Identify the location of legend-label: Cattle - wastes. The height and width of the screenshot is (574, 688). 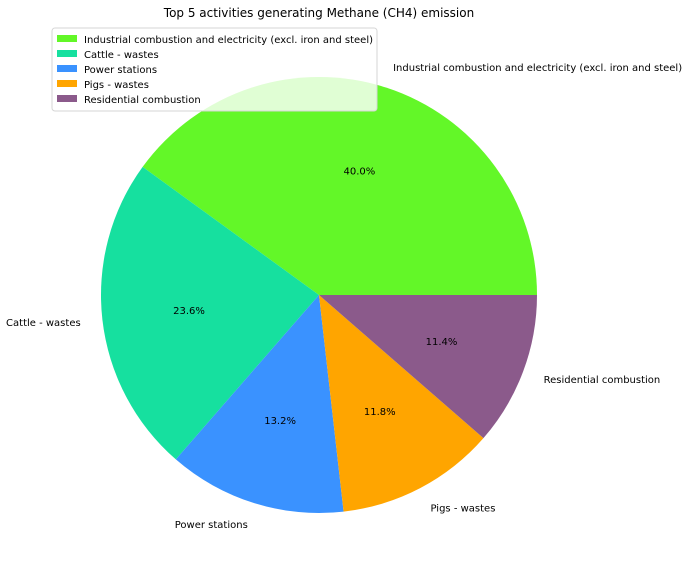
(121, 55).